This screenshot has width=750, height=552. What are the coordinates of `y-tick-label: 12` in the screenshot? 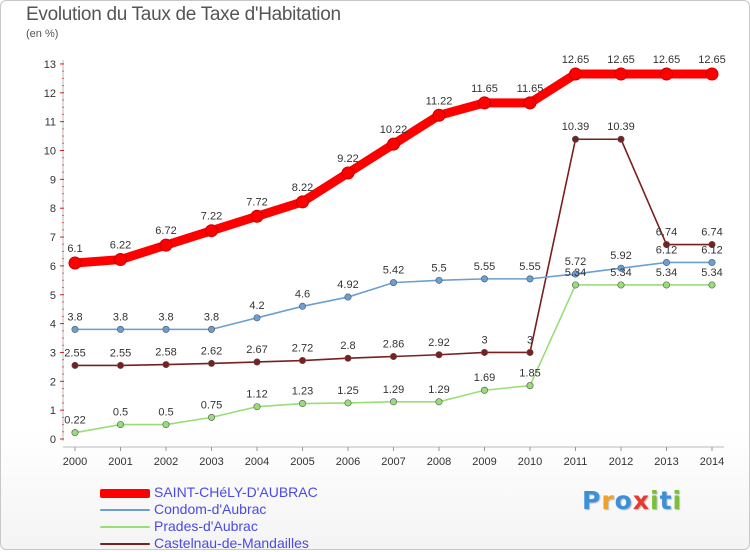 It's located at (50, 94).